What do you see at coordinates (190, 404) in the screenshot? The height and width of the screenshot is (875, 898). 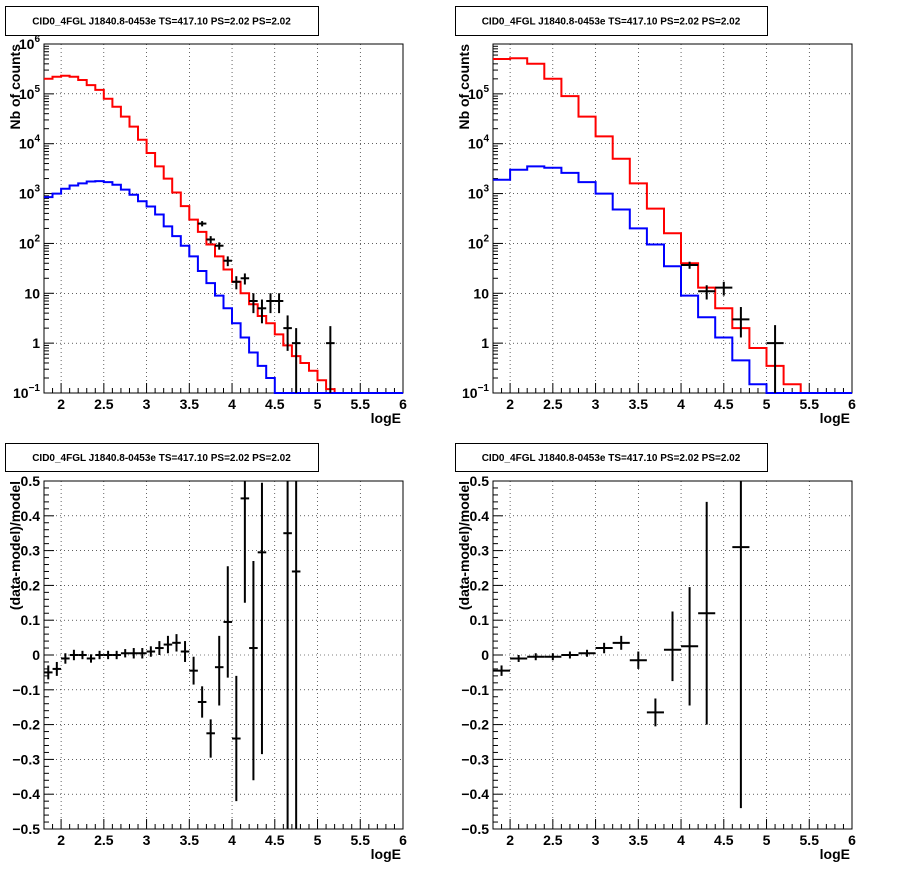 I see `x-tick-label: 3.5` at bounding box center [190, 404].